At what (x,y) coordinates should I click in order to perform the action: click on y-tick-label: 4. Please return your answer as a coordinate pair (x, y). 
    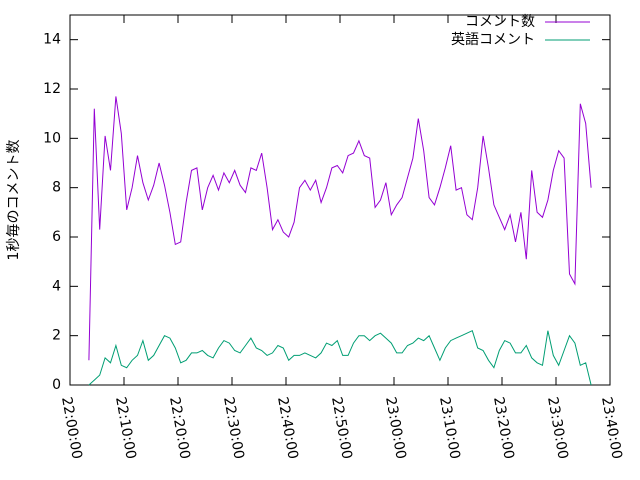
    Looking at the image, I should click on (56, 286).